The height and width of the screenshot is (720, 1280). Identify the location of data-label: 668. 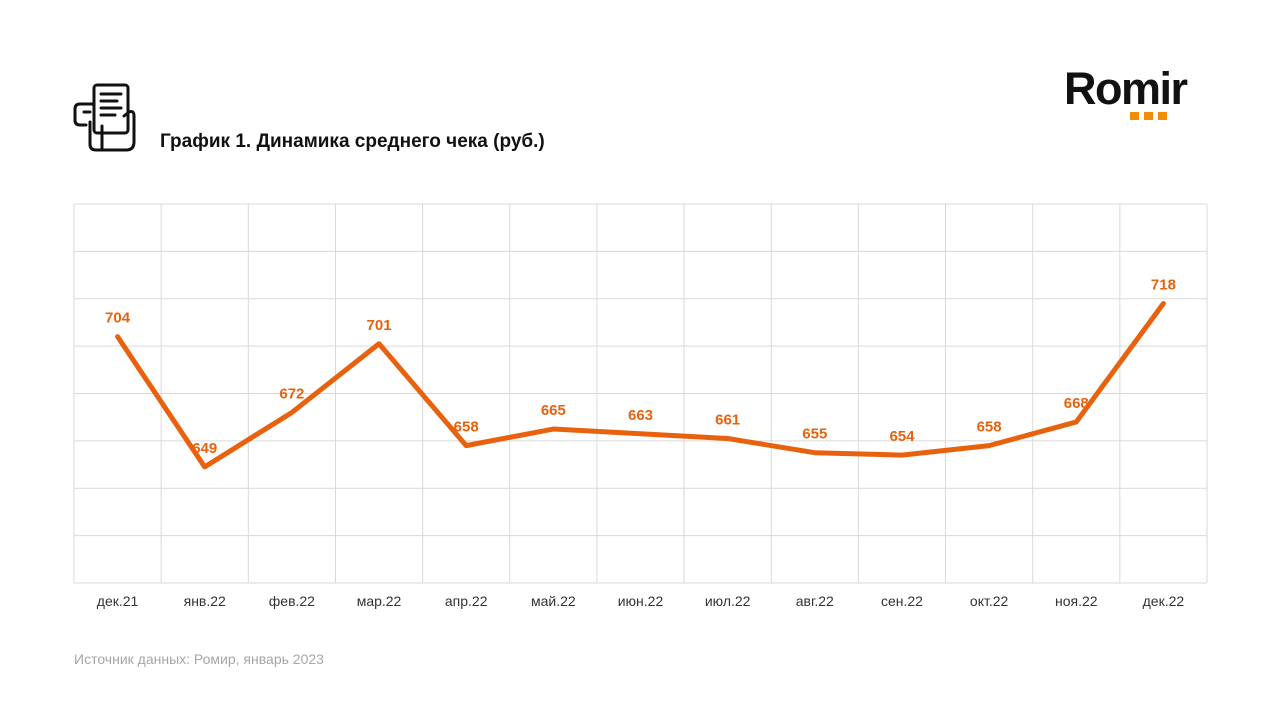
(1076, 403).